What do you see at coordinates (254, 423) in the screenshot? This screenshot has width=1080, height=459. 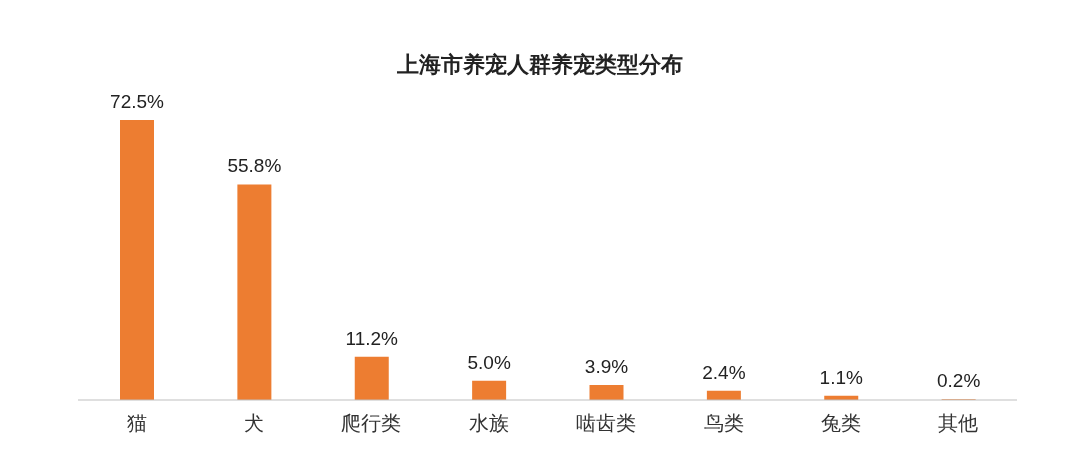 I see `x-tick-label: 犬` at bounding box center [254, 423].